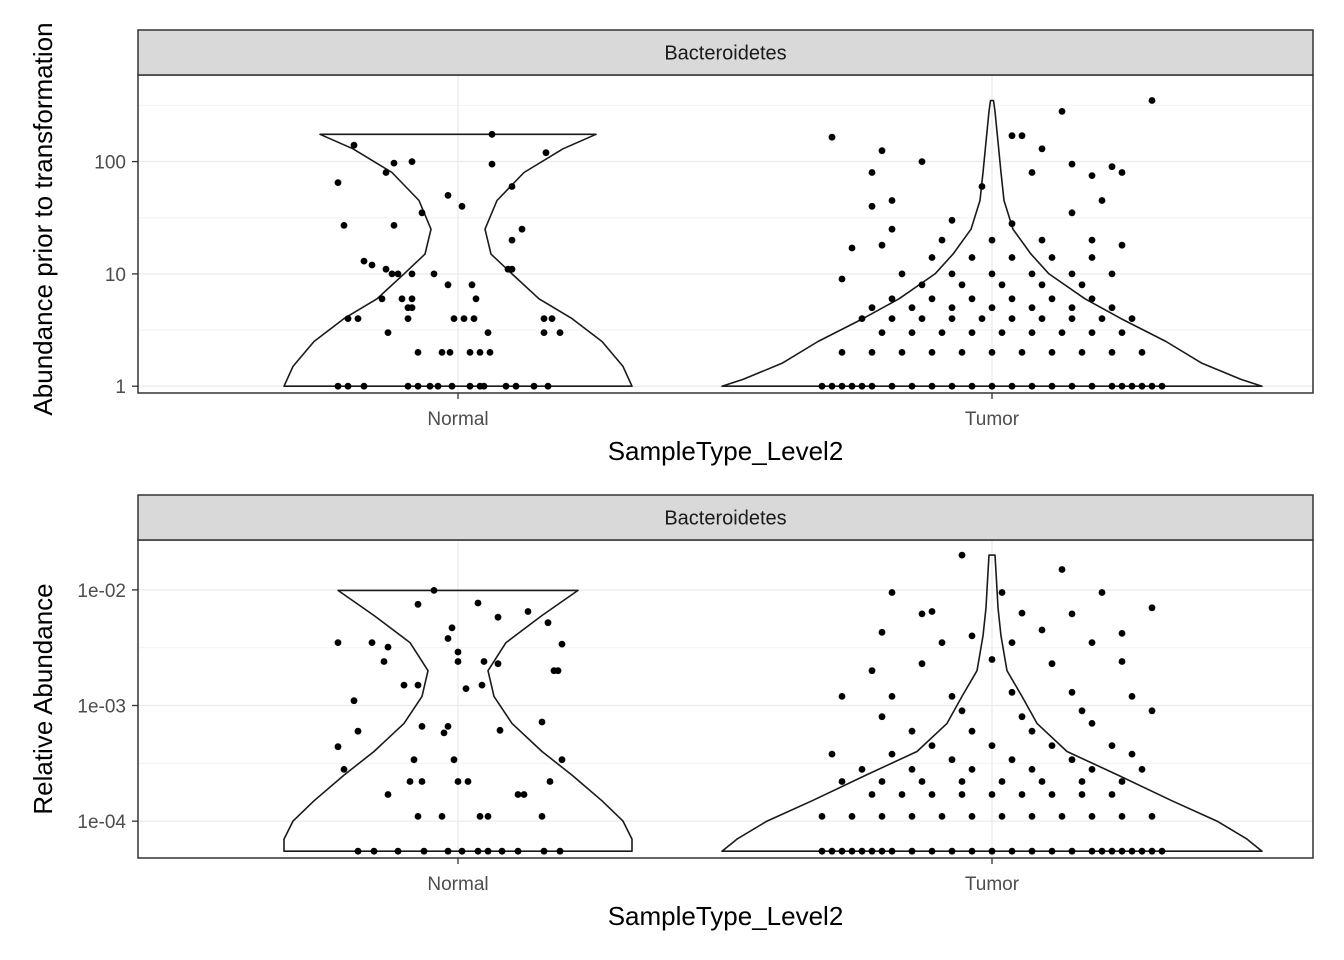 This screenshot has width=1344, height=960. What do you see at coordinates (992, 419) in the screenshot?
I see `x-tick-label: Tumor` at bounding box center [992, 419].